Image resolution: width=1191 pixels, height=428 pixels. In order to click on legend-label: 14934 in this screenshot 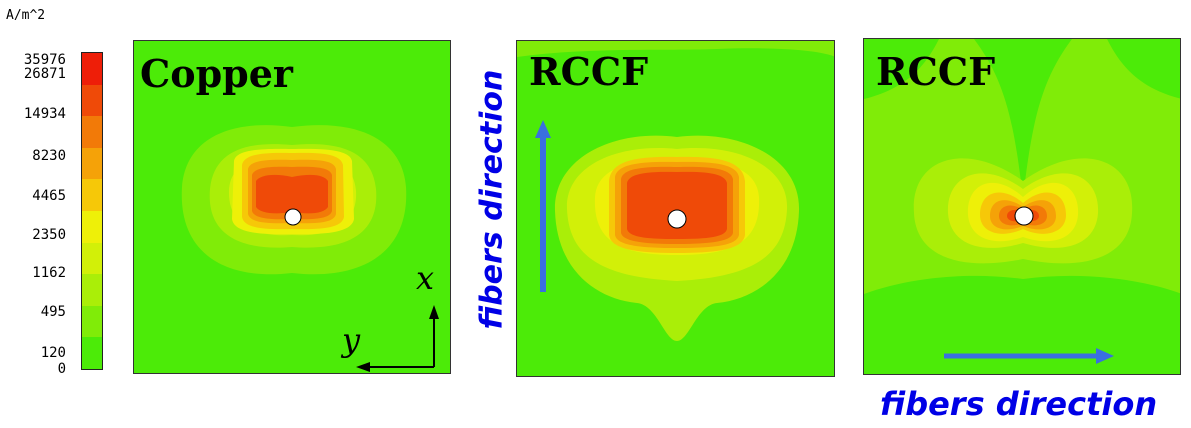, I will do `click(44, 114)`.